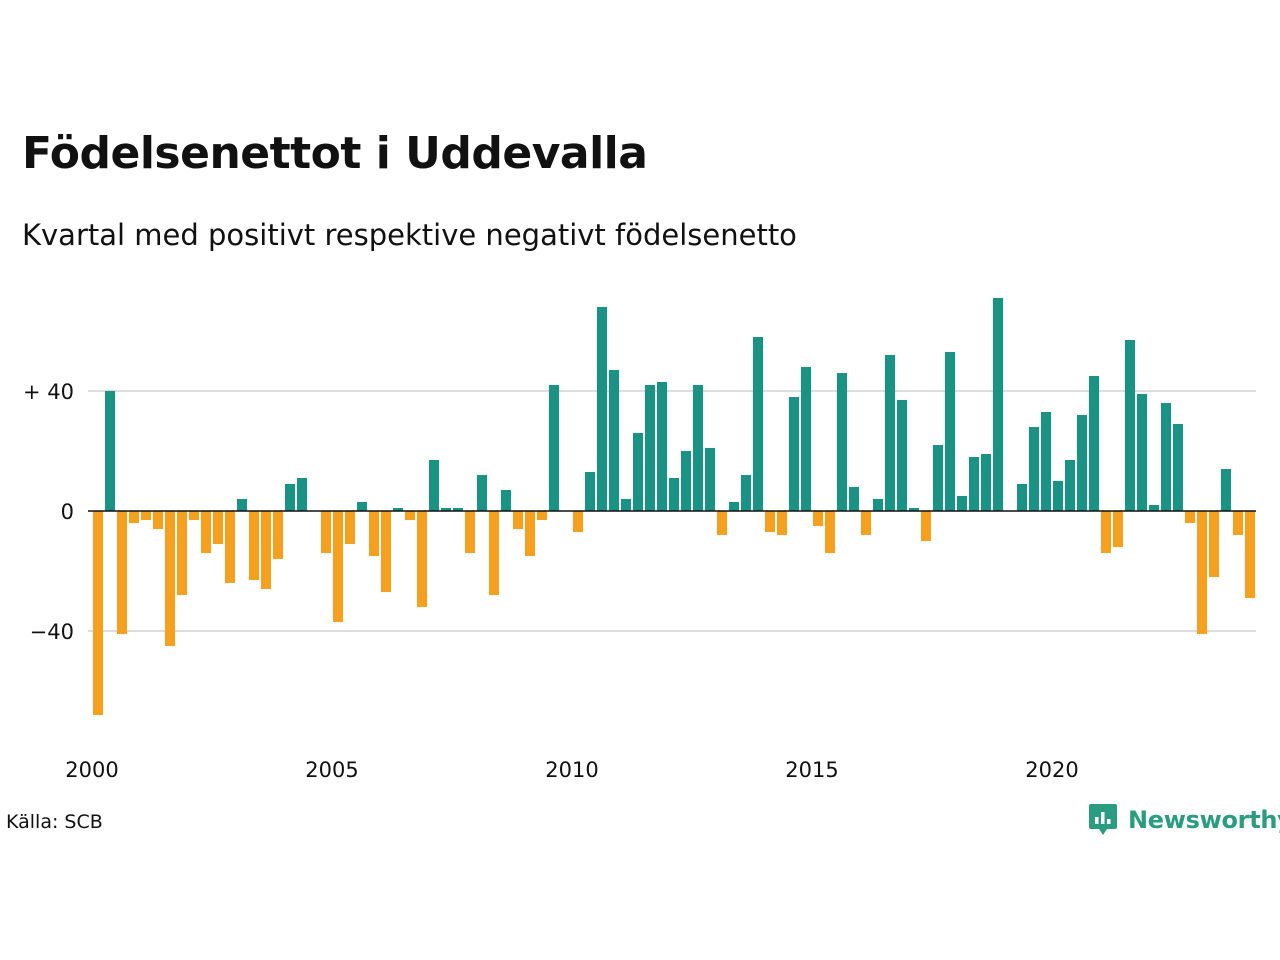  Describe the element at coordinates (48, 512) in the screenshot. I see `y-axis-ticks: + 40 0 −40` at that location.